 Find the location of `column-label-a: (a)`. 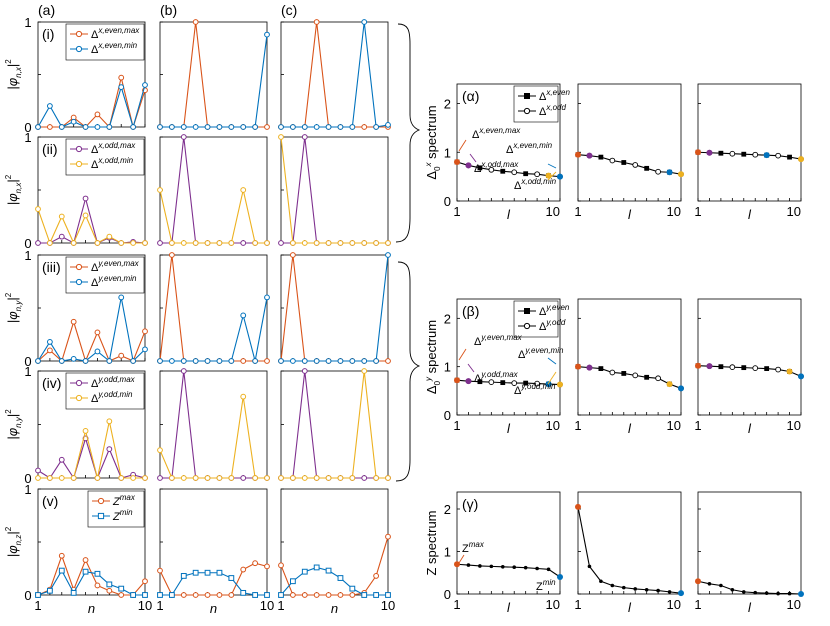

column-label-a: (a) is located at coordinates (46, 10).